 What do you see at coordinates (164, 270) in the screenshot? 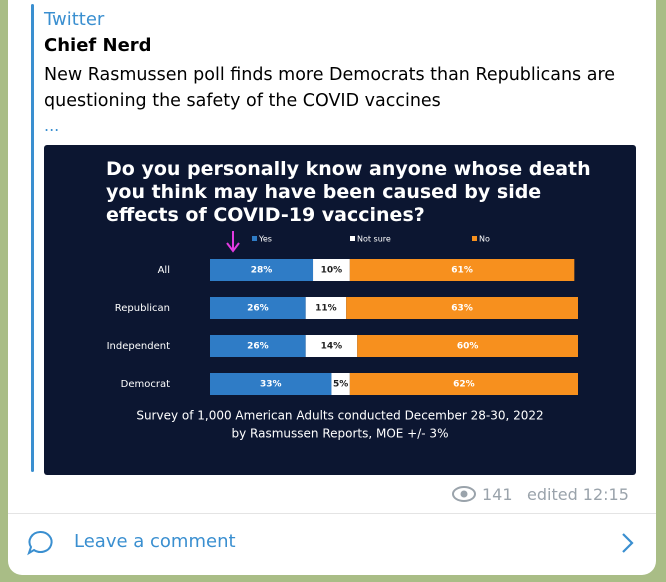
I see `category-label: All` at bounding box center [164, 270].